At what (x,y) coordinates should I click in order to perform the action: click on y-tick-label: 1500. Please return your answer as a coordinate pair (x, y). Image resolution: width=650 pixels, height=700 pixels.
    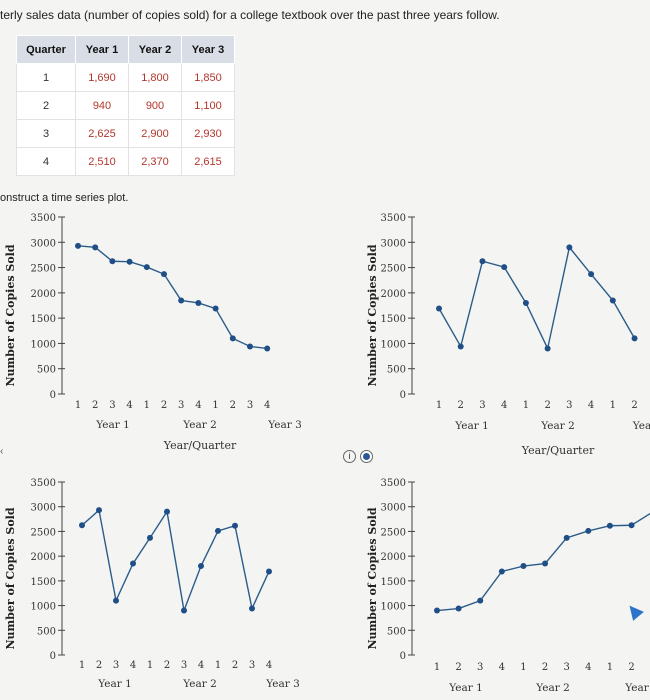
    Looking at the image, I should click on (393, 319).